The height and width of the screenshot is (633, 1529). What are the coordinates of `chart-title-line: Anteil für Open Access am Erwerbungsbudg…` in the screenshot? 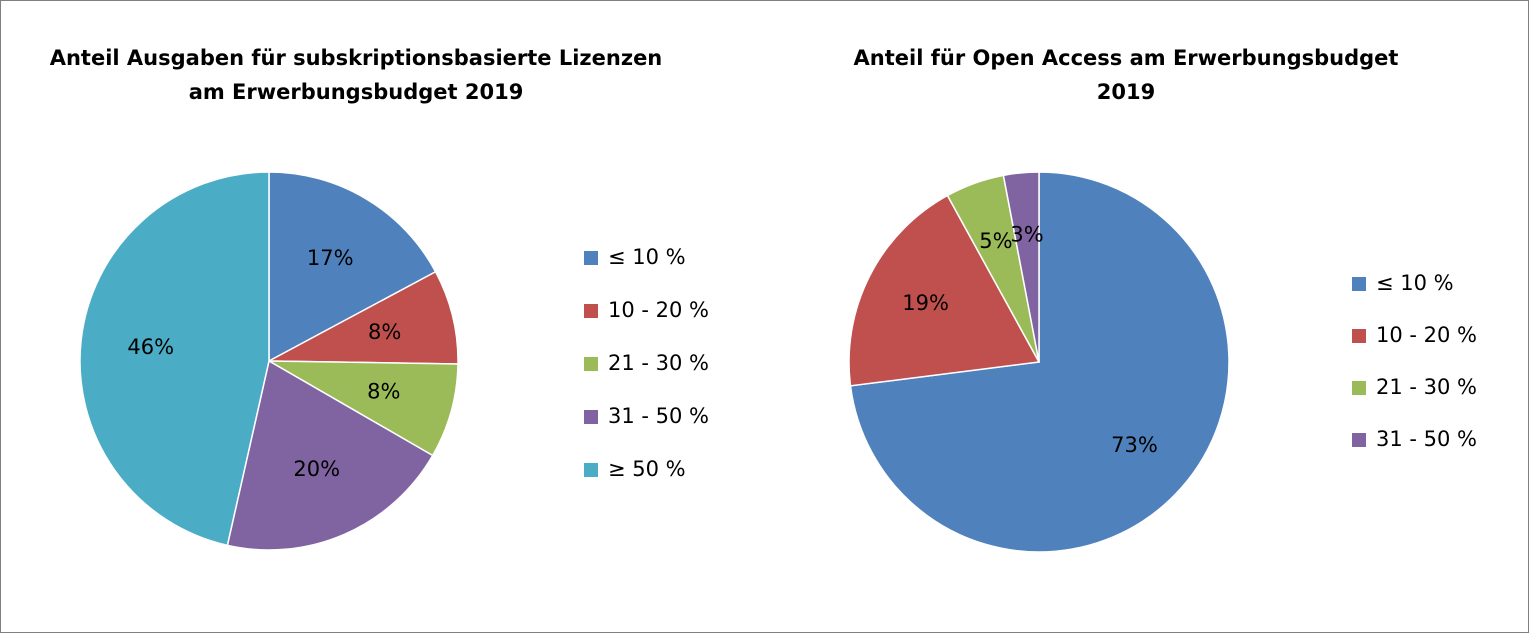 It's located at (1126, 58).